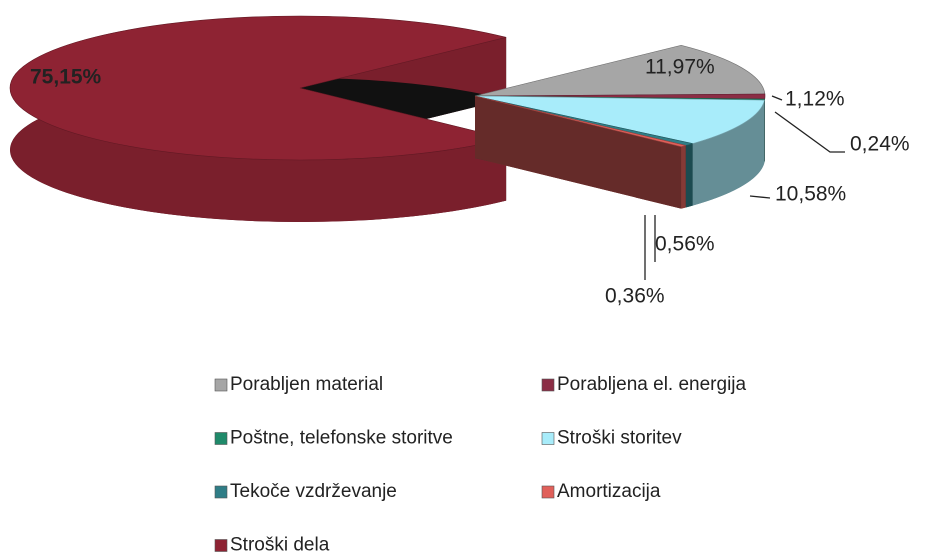 The image size is (928, 556). What do you see at coordinates (880, 144) in the screenshot?
I see `data-label: 0,24%` at bounding box center [880, 144].